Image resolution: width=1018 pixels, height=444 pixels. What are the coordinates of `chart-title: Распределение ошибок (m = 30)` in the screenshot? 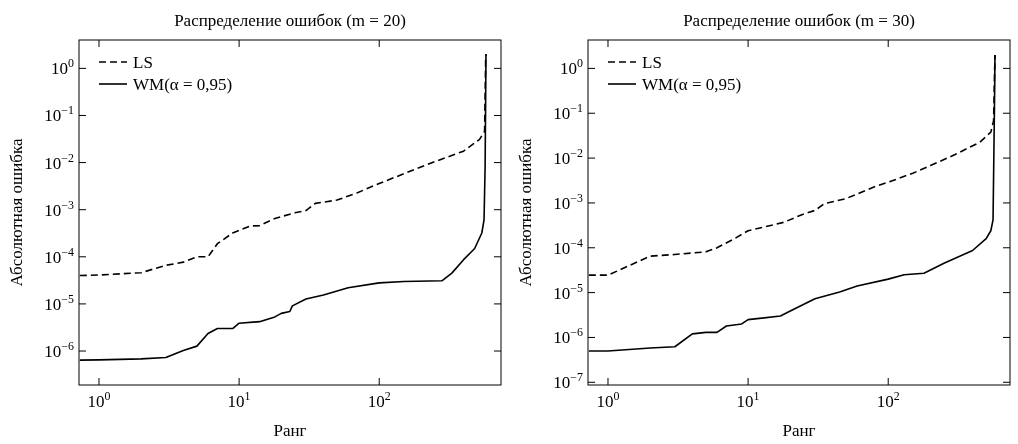 It's located at (799, 20).